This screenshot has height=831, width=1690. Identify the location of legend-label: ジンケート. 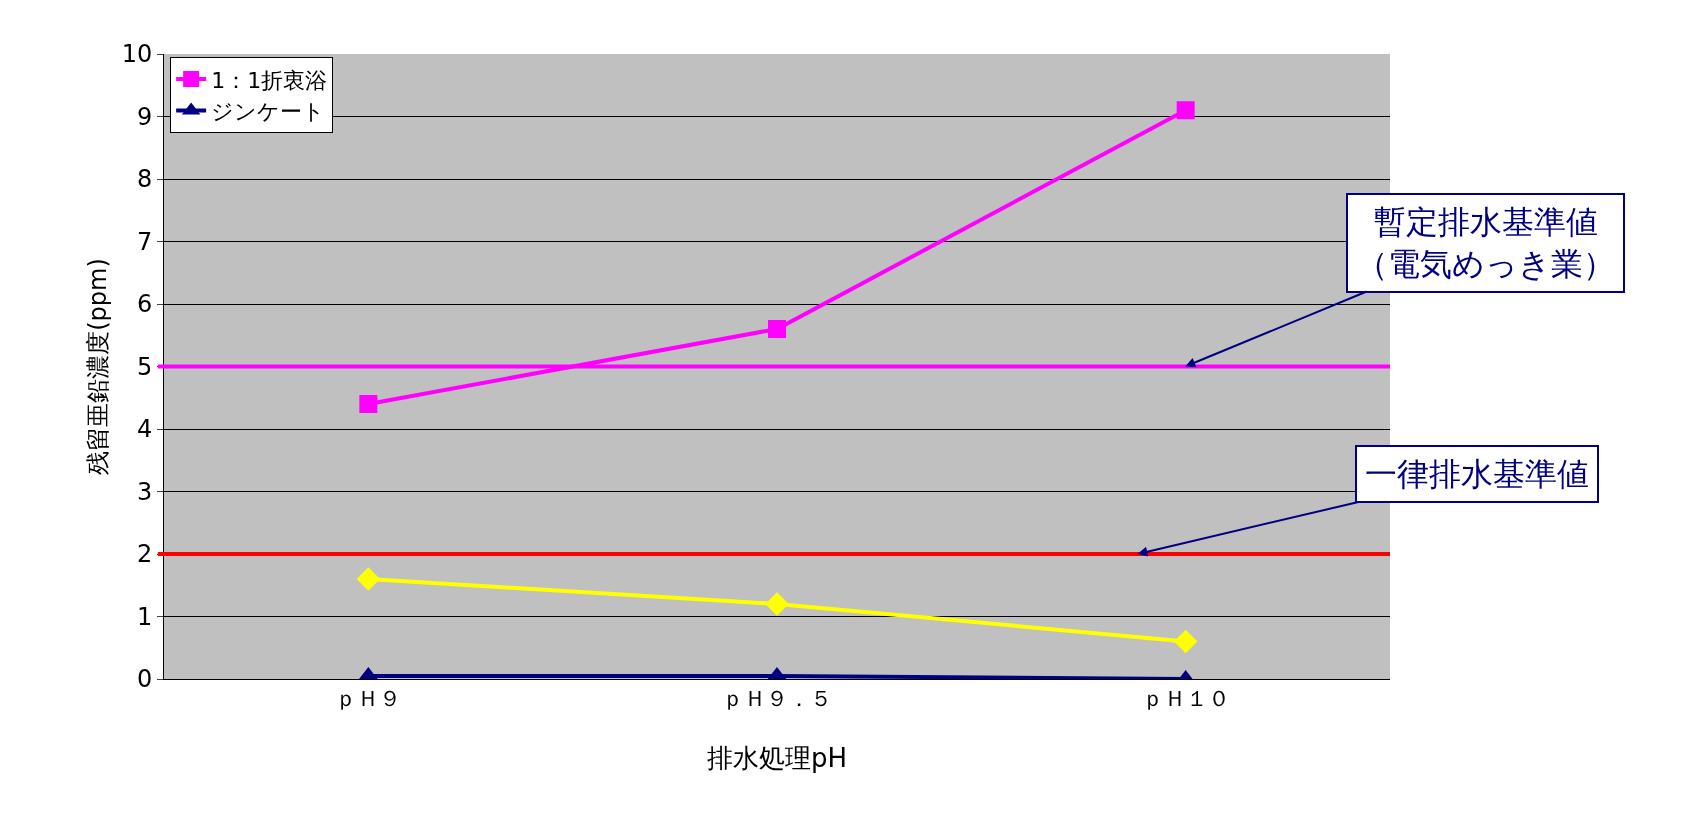
(268, 112).